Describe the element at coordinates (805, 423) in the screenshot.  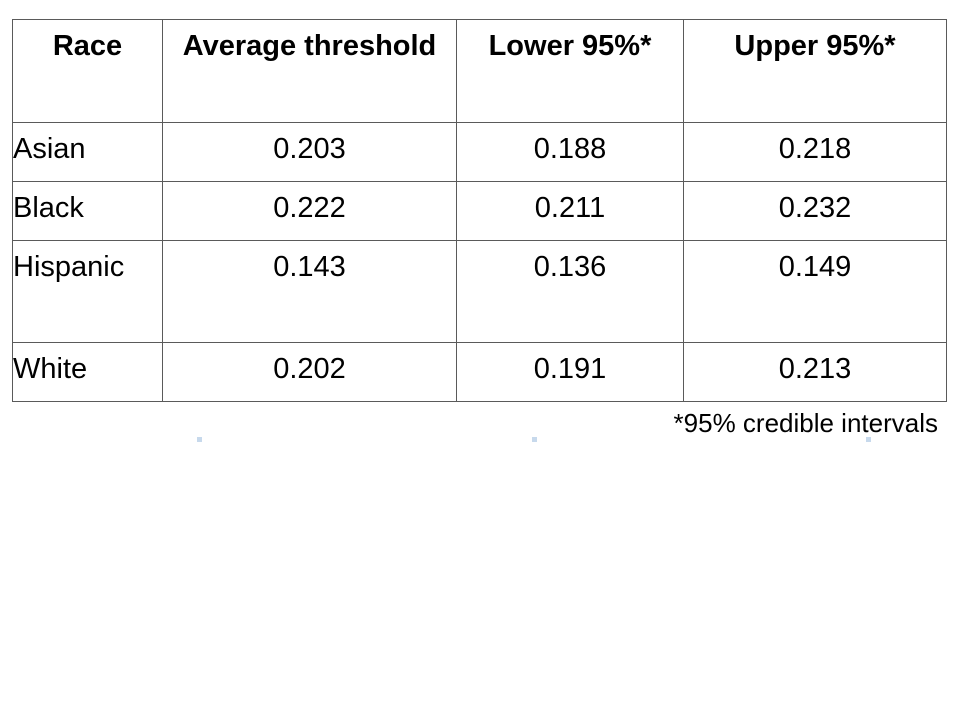
I see `footnote: *95% credible intervals` at that location.